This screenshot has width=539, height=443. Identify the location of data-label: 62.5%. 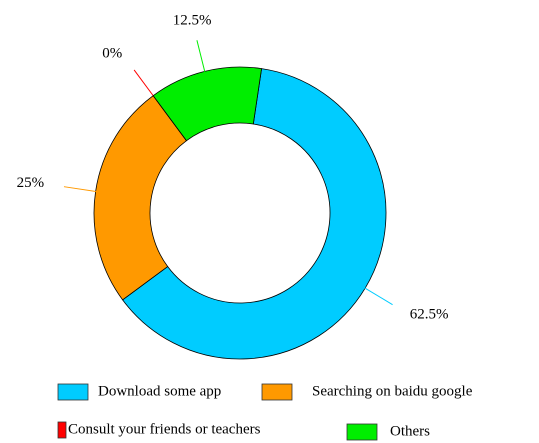
(429, 314).